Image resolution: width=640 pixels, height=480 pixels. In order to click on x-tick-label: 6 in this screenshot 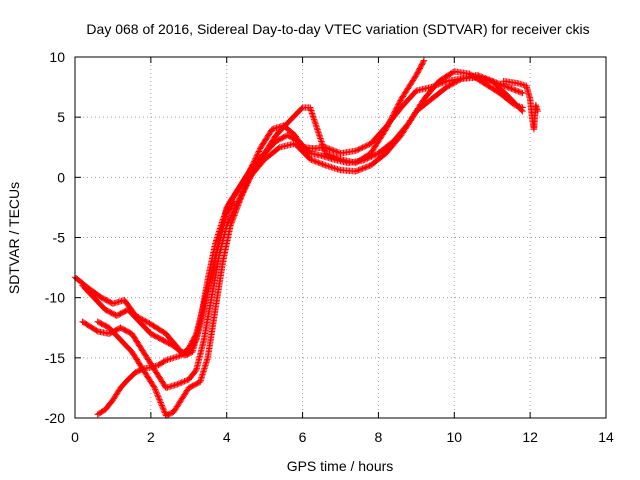, I will do `click(303, 437)`.